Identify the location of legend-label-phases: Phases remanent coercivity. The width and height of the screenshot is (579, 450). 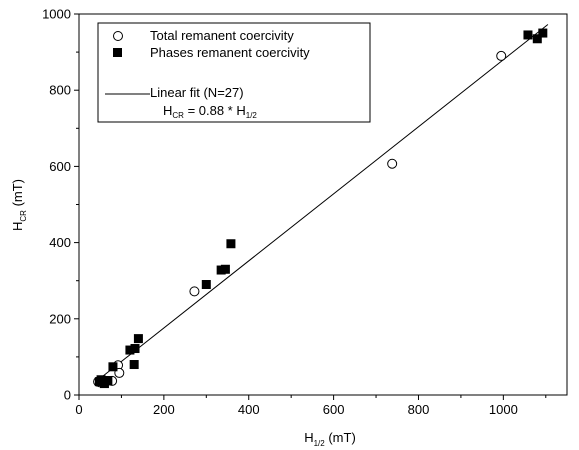
(230, 52).